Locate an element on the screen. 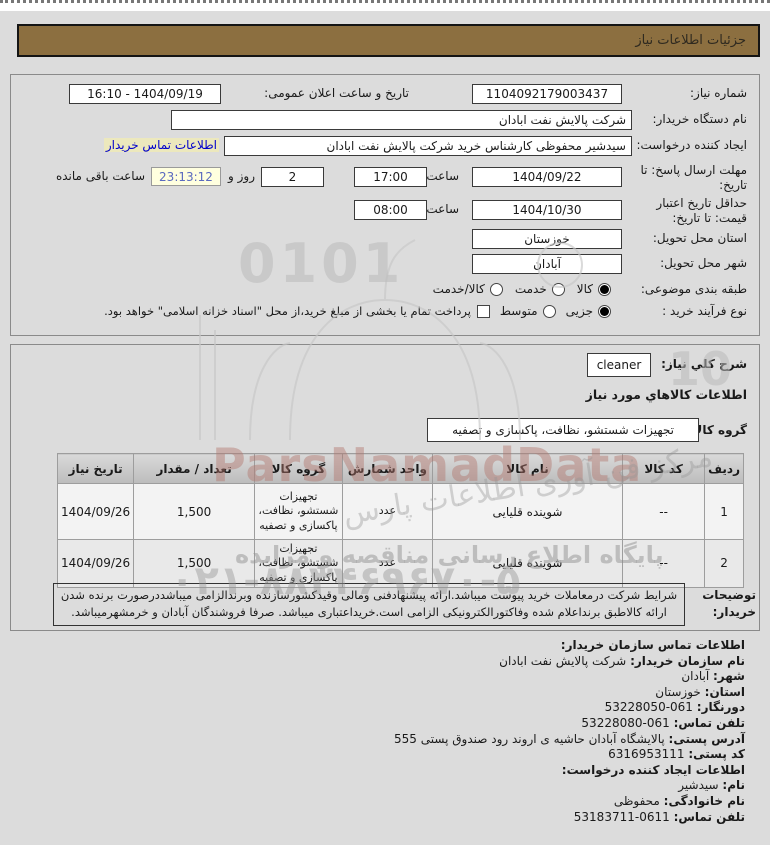 The height and width of the screenshot is (845, 770). col-date: تاریخ نیاز is located at coordinates (95, 468).